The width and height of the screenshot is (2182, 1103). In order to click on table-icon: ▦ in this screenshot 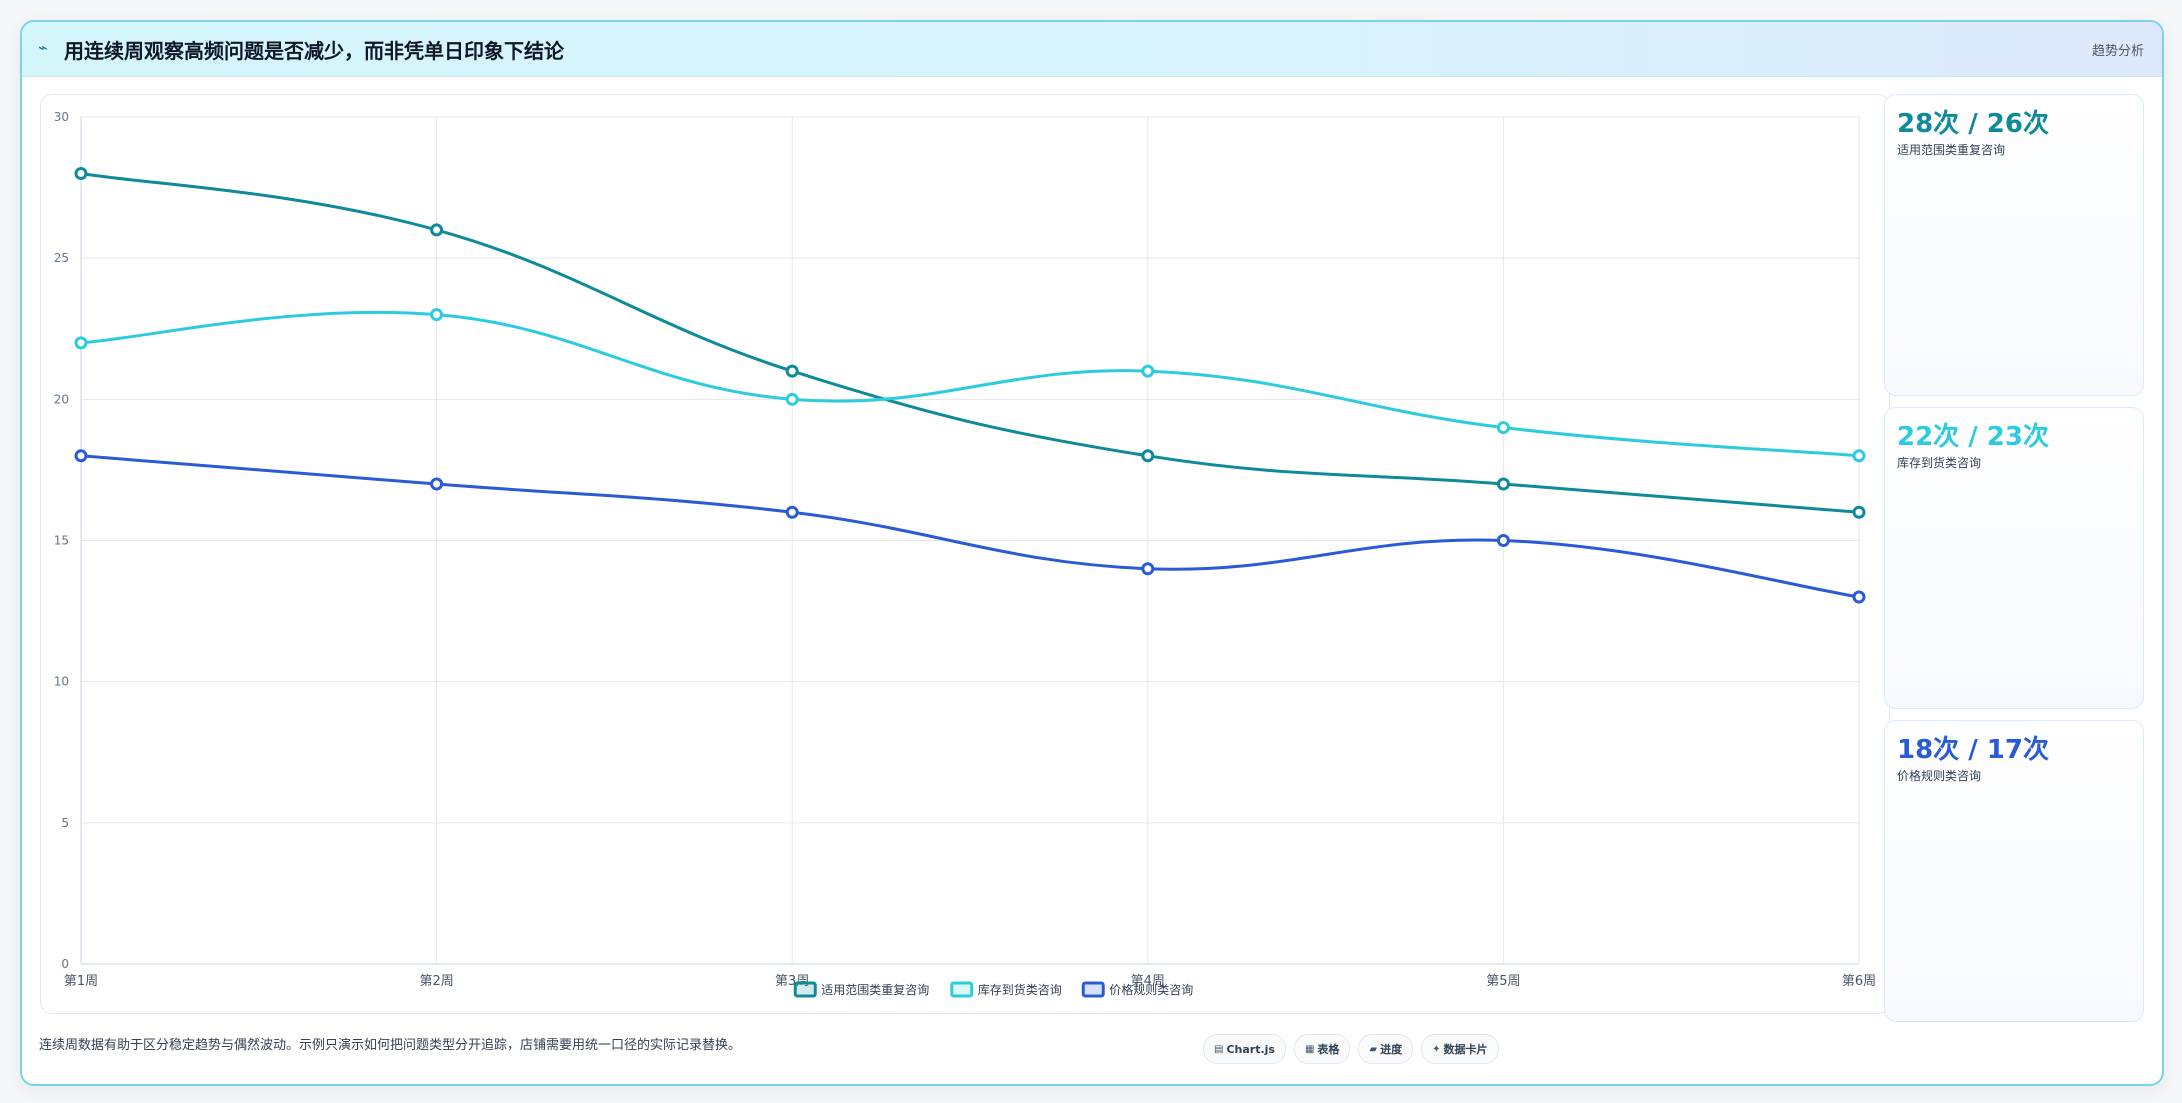, I will do `click(1309, 1049)`.